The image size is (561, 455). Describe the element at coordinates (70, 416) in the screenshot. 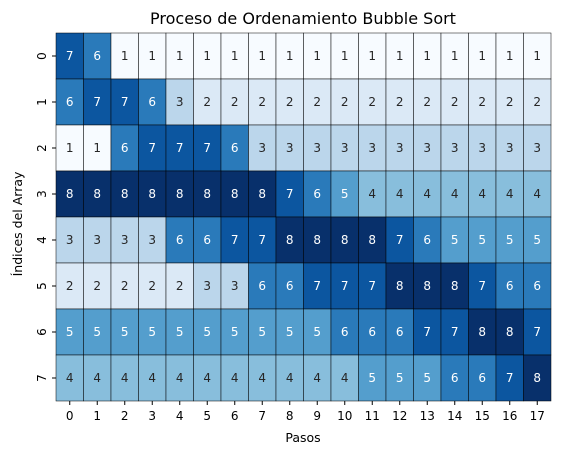

I see `x-tick-label: 0` at that location.